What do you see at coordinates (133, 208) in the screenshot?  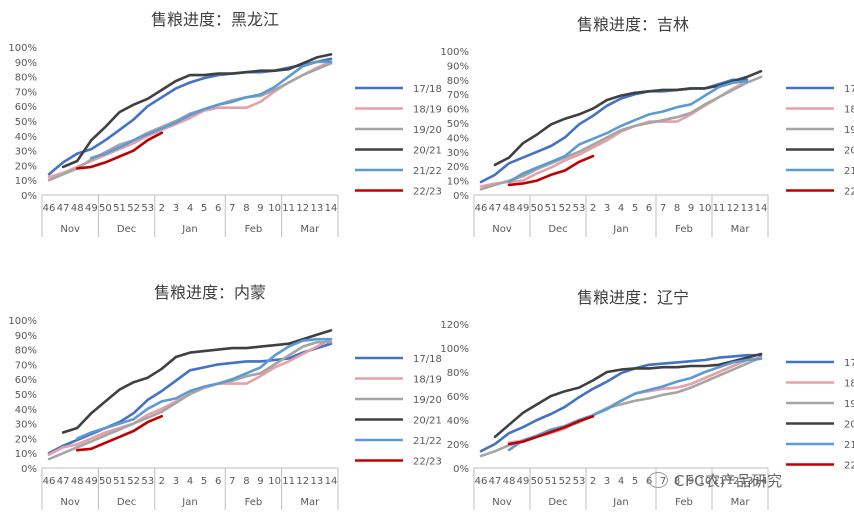 I see `x-tick-label: 52` at bounding box center [133, 208].